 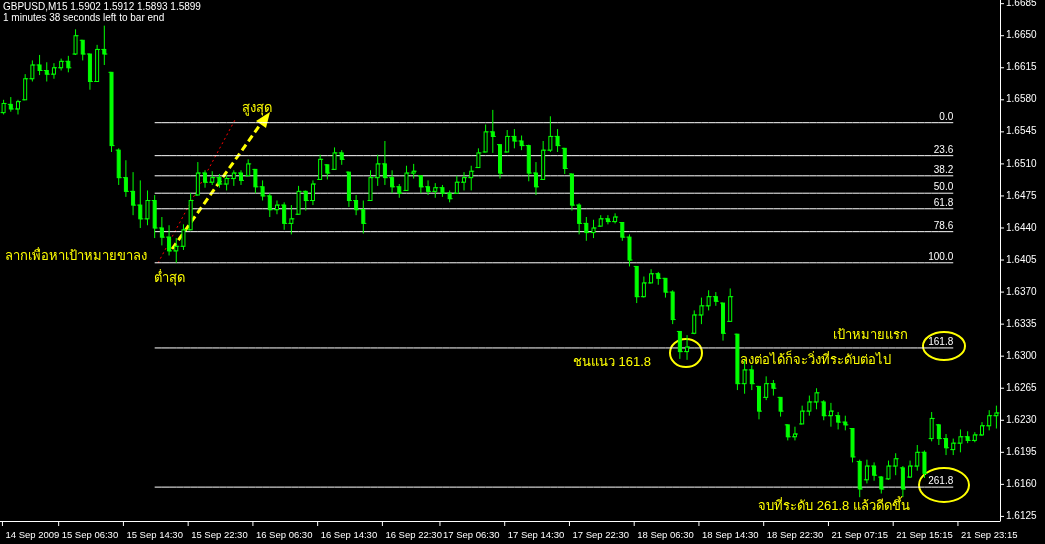 What do you see at coordinates (612, 362) in the screenshot?
I see `annotation: ชนแนว 161.8` at bounding box center [612, 362].